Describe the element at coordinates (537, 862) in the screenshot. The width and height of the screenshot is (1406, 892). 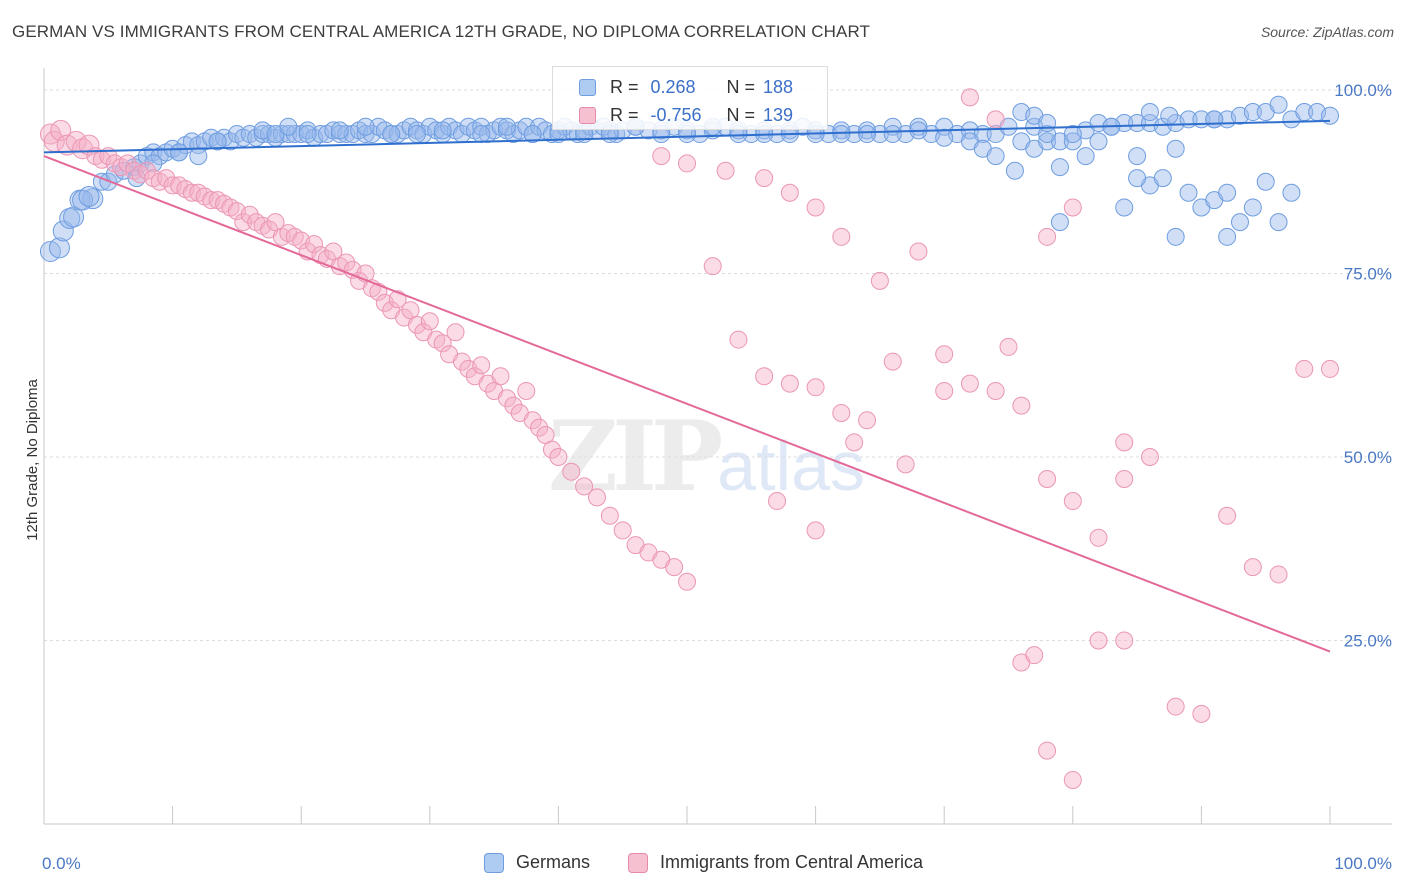
I see `legend-item-germans: Germans` at that location.